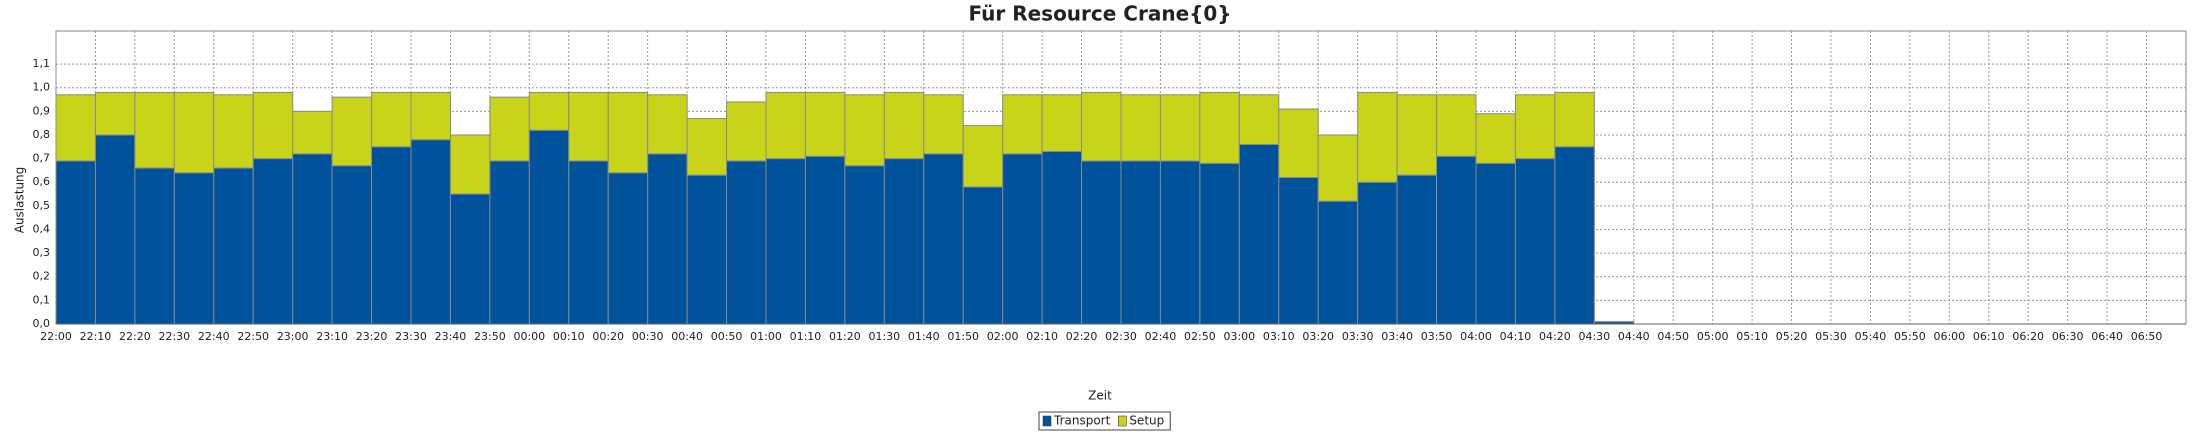 Image resolution: width=2200 pixels, height=435 pixels. What do you see at coordinates (1831, 336) in the screenshot?
I see `x-tick-label: 05:30` at bounding box center [1831, 336].